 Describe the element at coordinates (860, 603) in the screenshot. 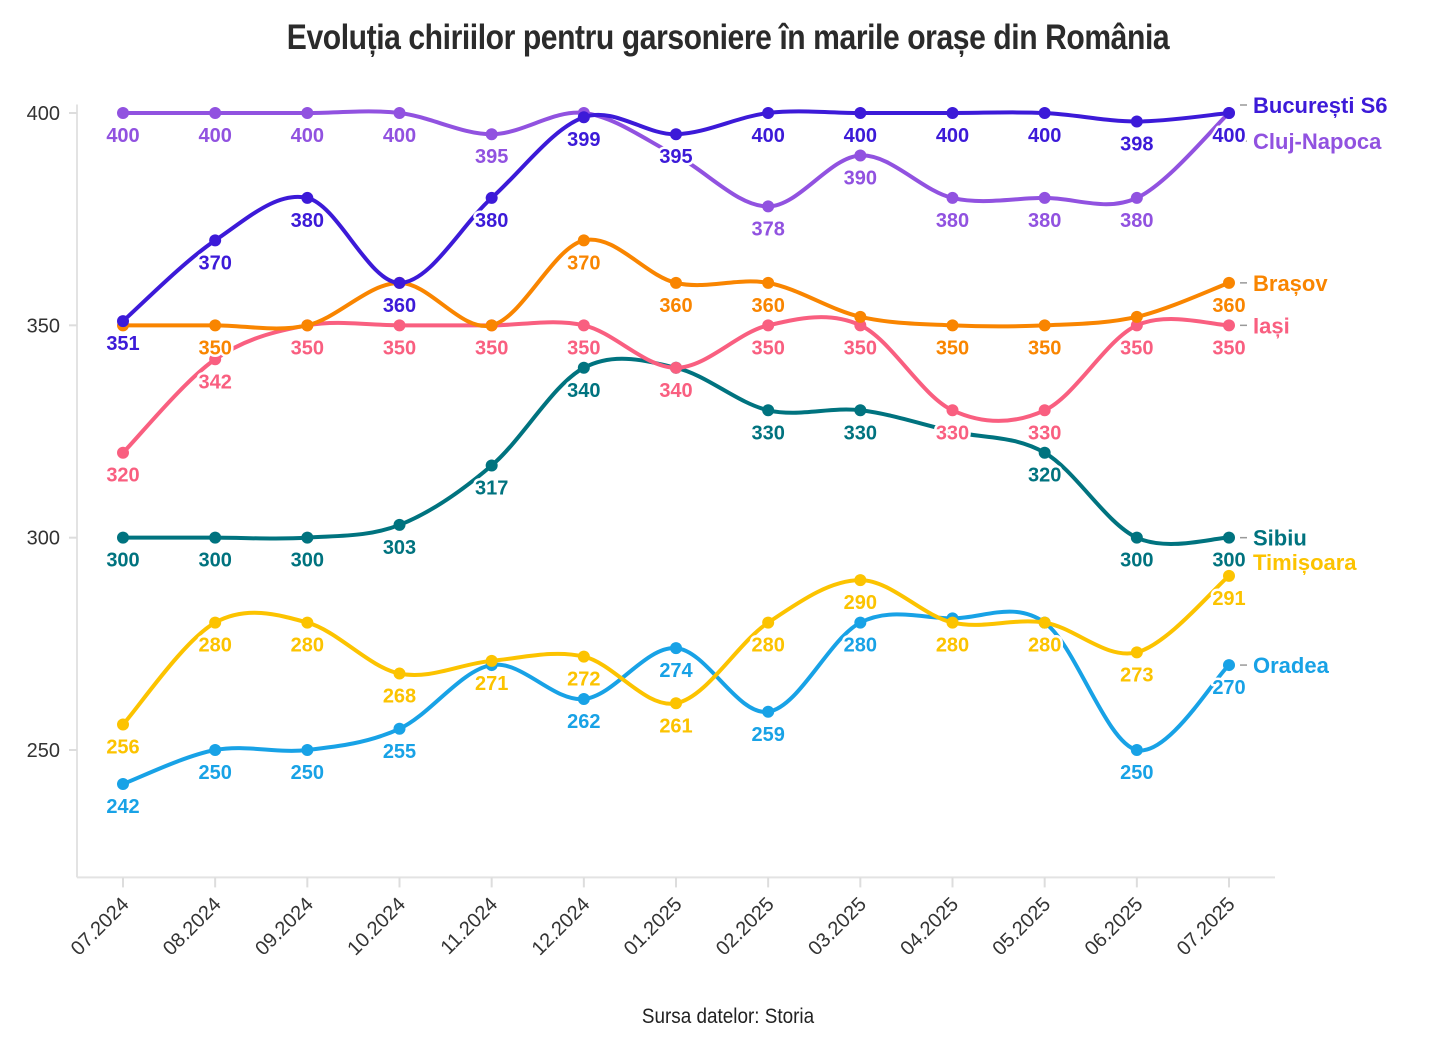

I see `data-label: 290` at that location.